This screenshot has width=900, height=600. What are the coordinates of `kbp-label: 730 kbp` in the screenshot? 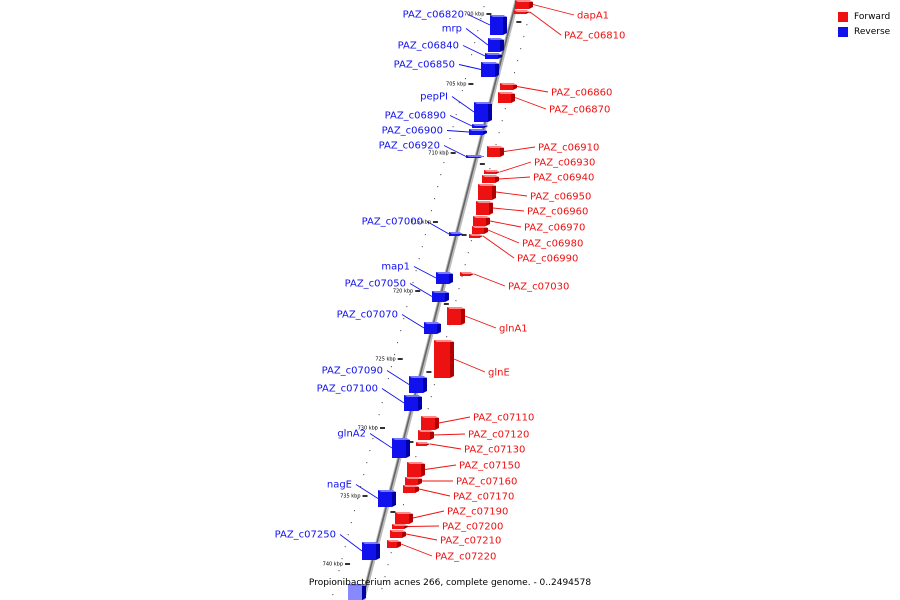 It's located at (368, 429).